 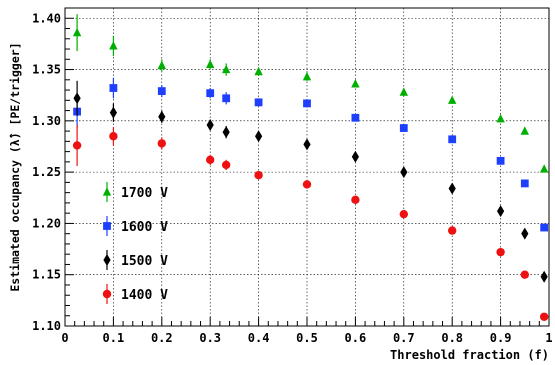 What do you see at coordinates (144, 193) in the screenshot?
I see `legend-label: 1700 V` at bounding box center [144, 193].